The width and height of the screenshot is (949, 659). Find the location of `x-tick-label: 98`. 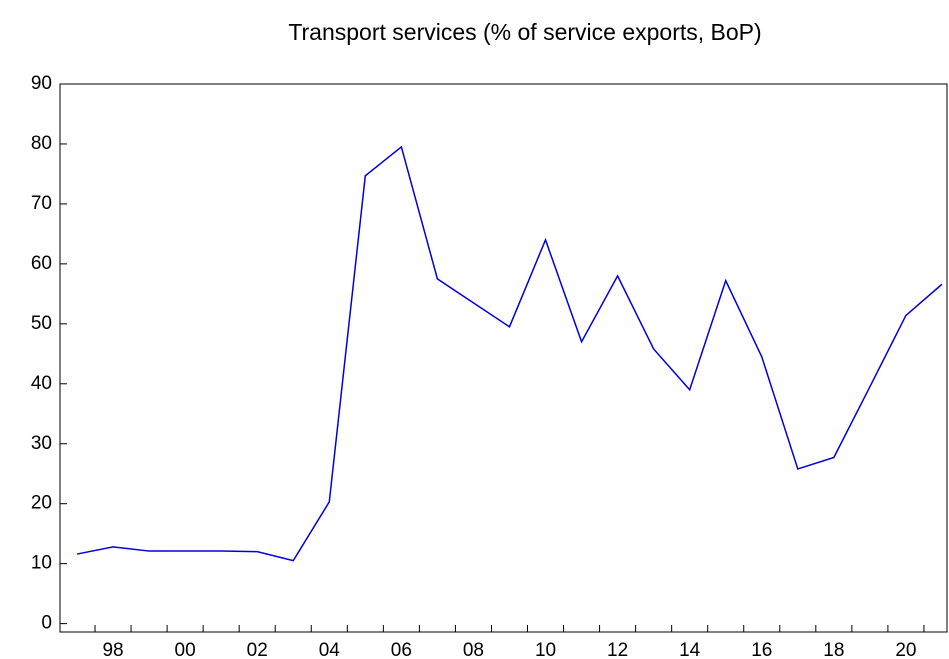

x-tick-label: 98 is located at coordinates (112, 649).